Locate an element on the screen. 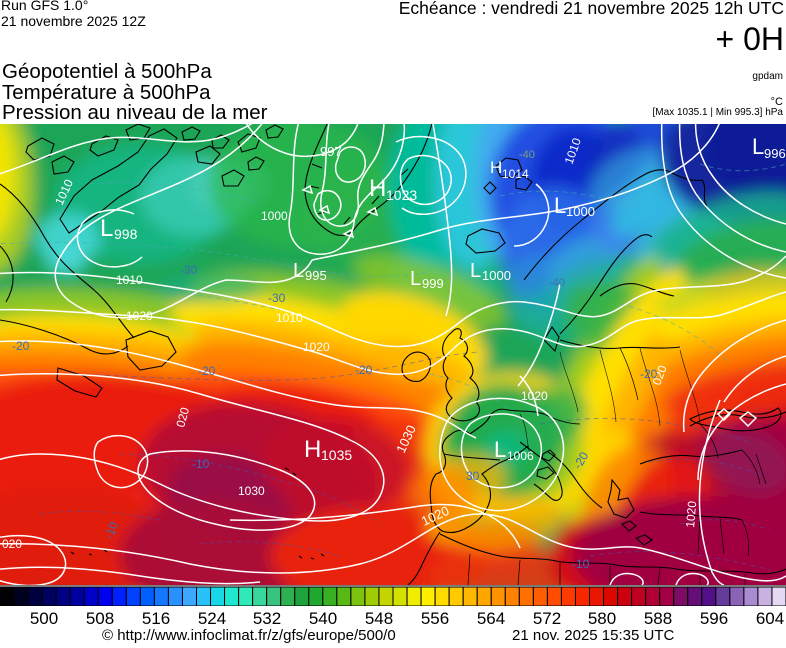 The image size is (786, 648). svg-text: 1030 is located at coordinates (251, 491).